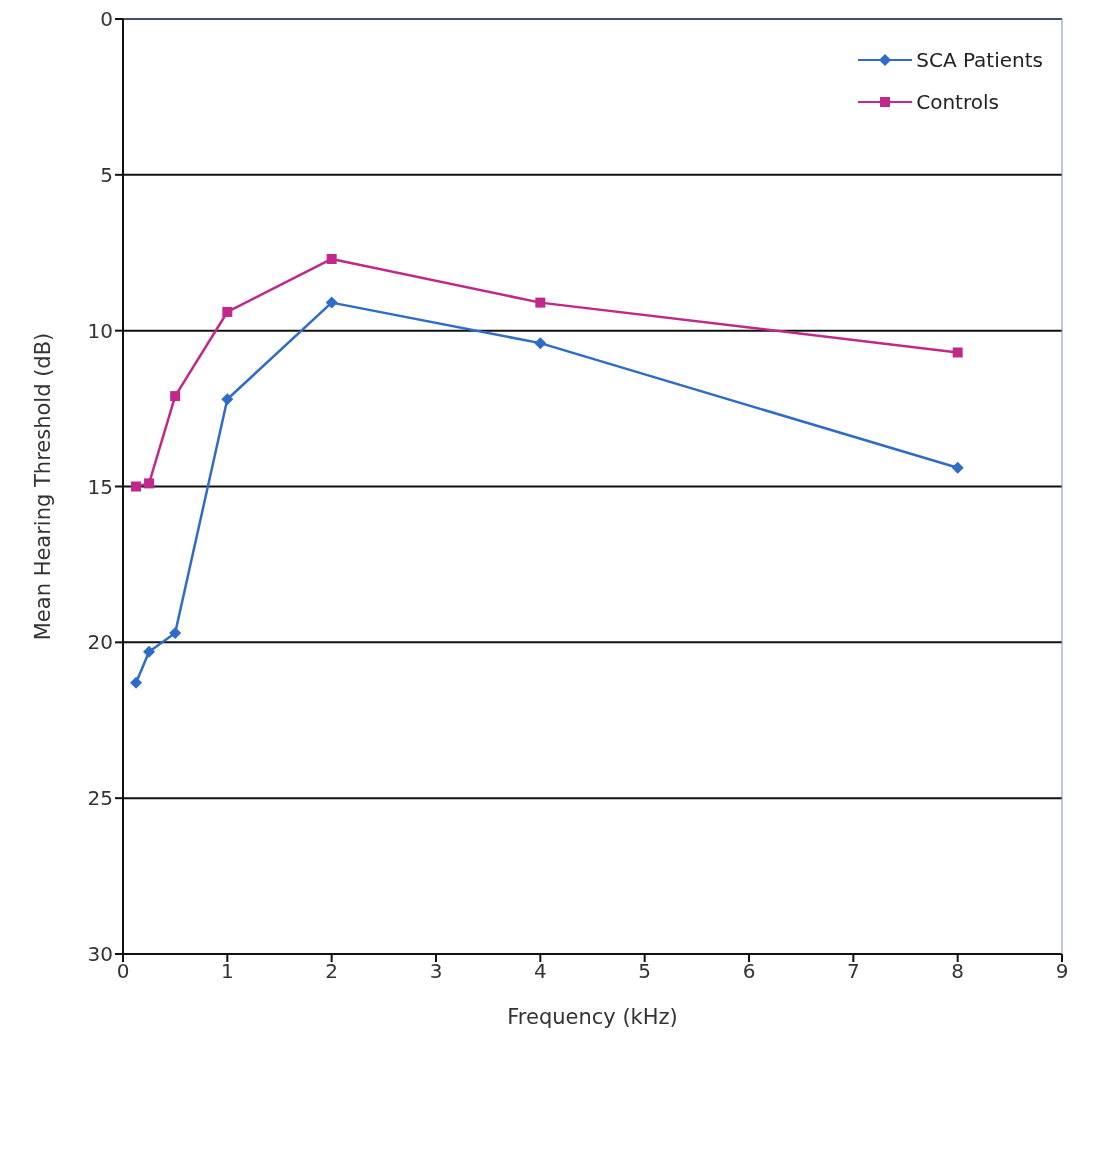  I want to click on y-tick-label: 30, so click(100, 954).